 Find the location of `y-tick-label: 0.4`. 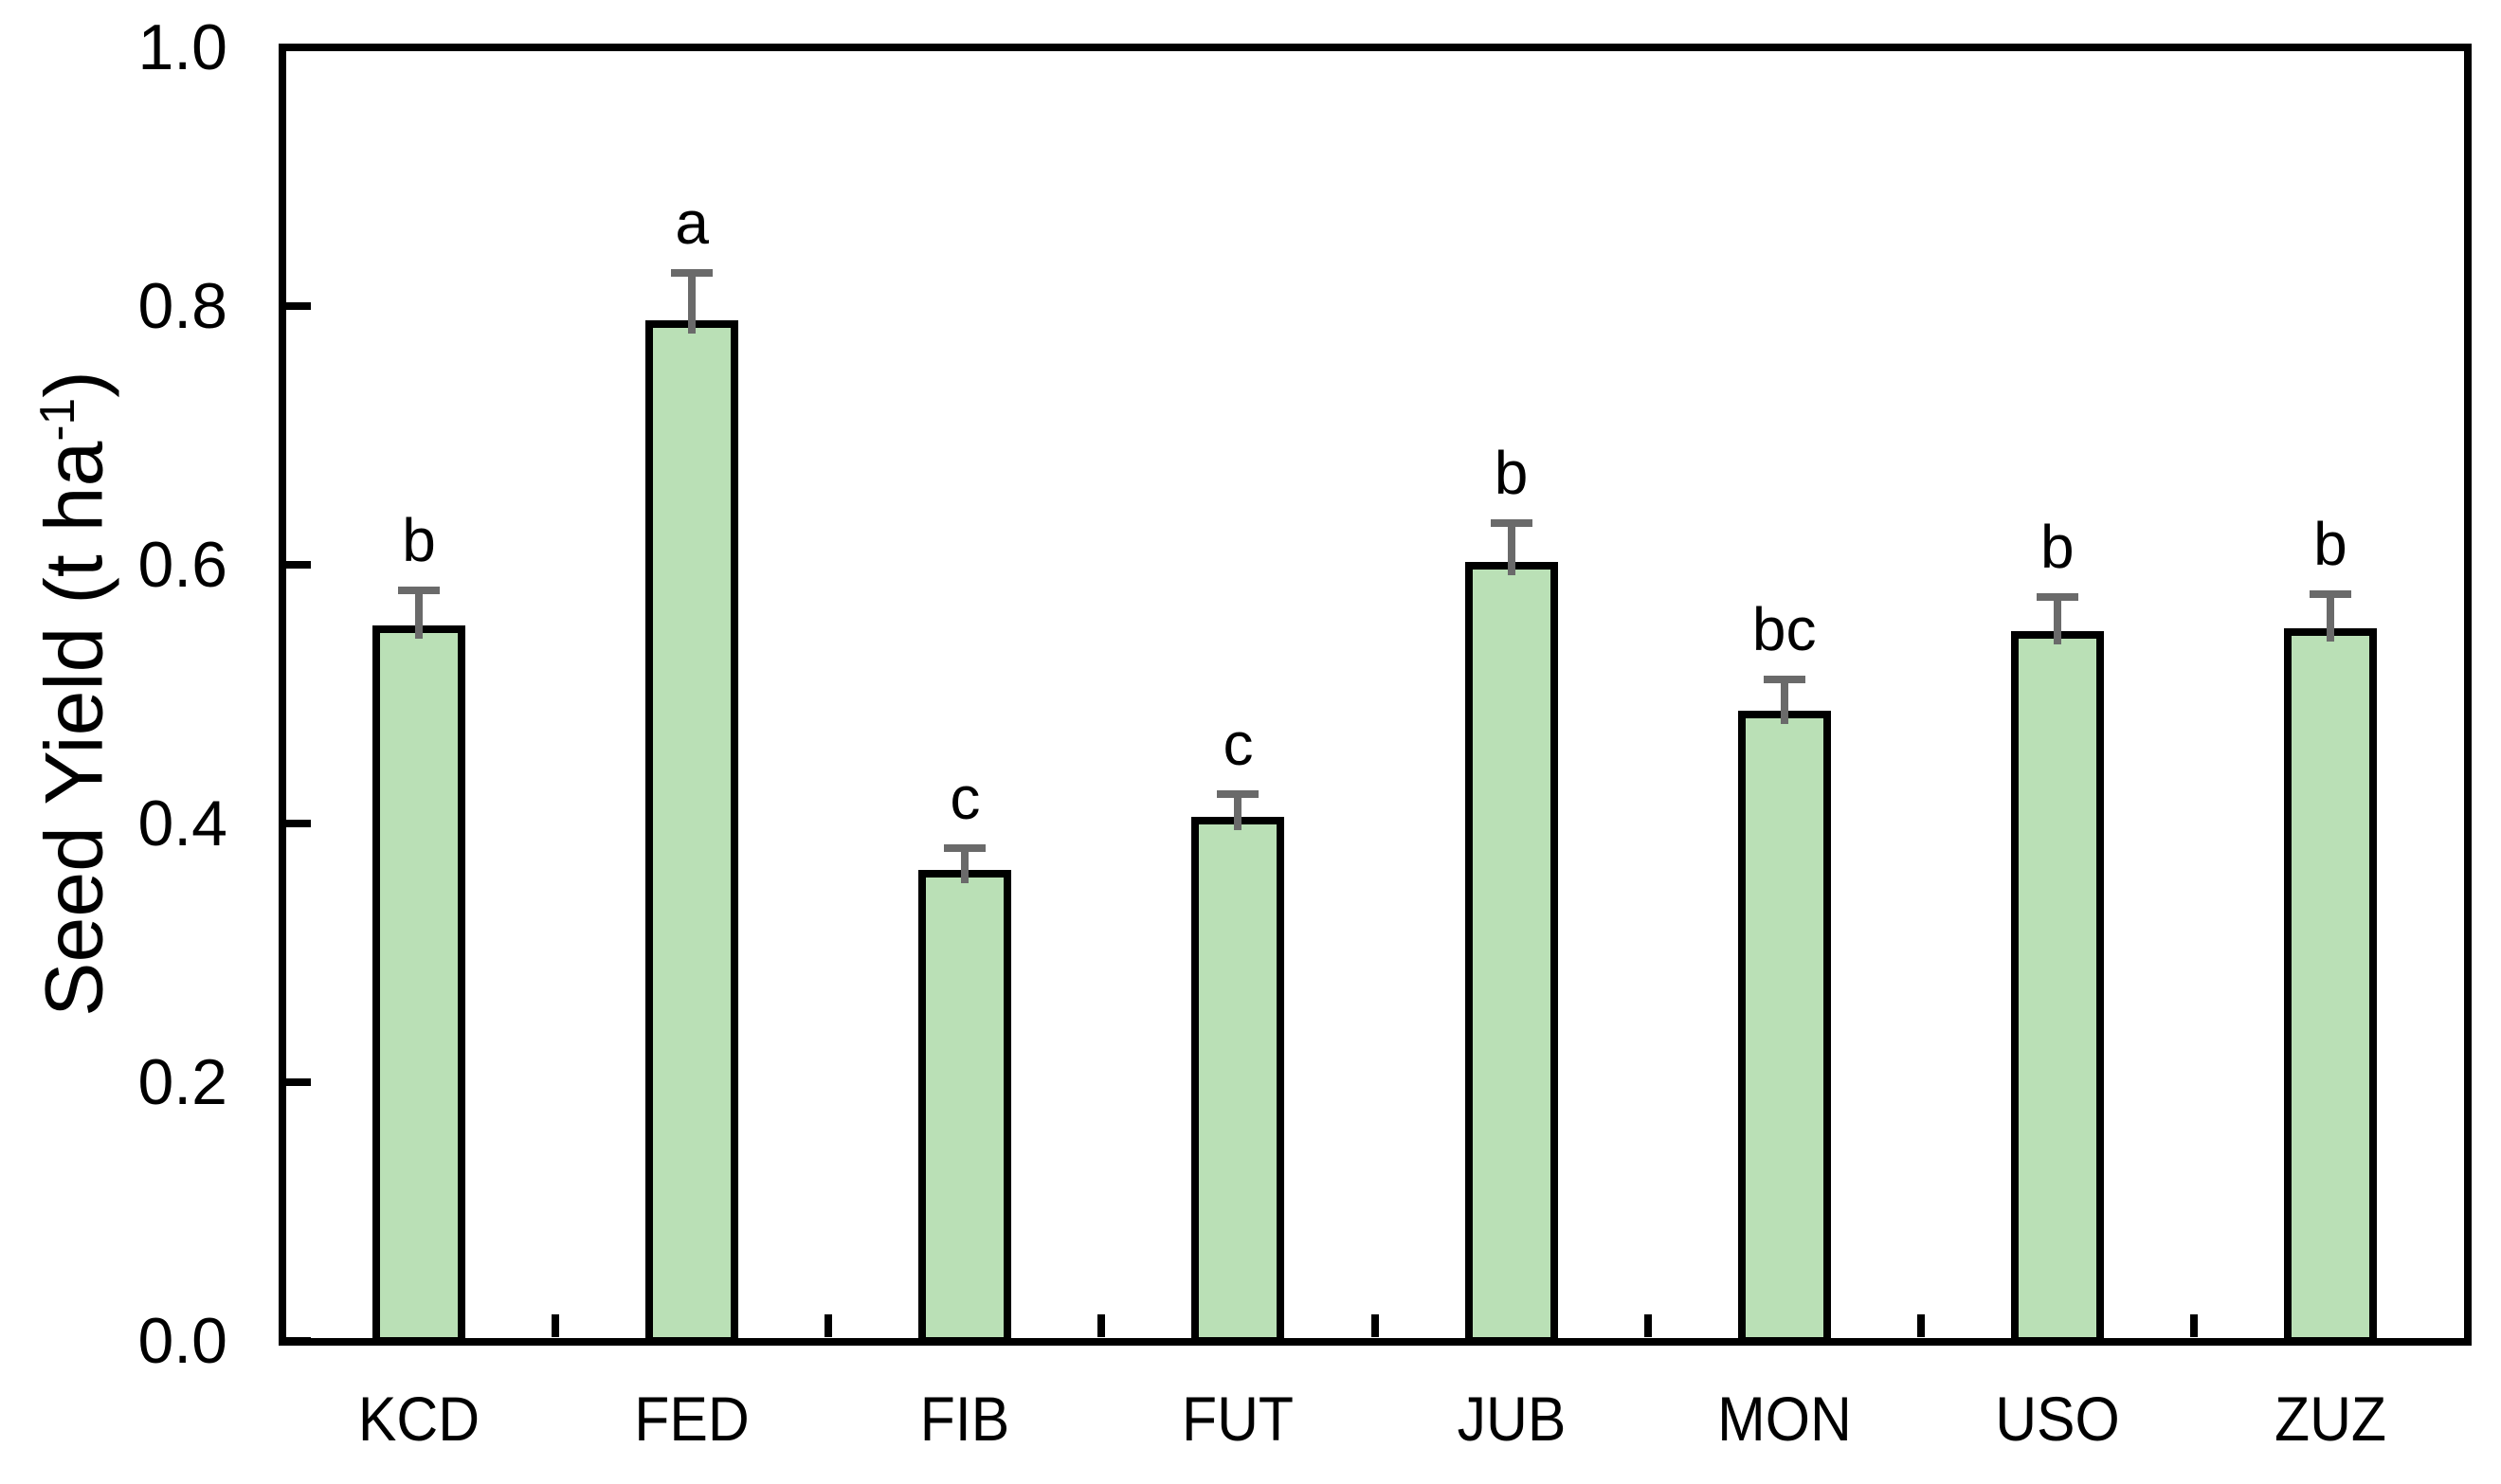

y-tick-label: 0.4 is located at coordinates (182, 823).